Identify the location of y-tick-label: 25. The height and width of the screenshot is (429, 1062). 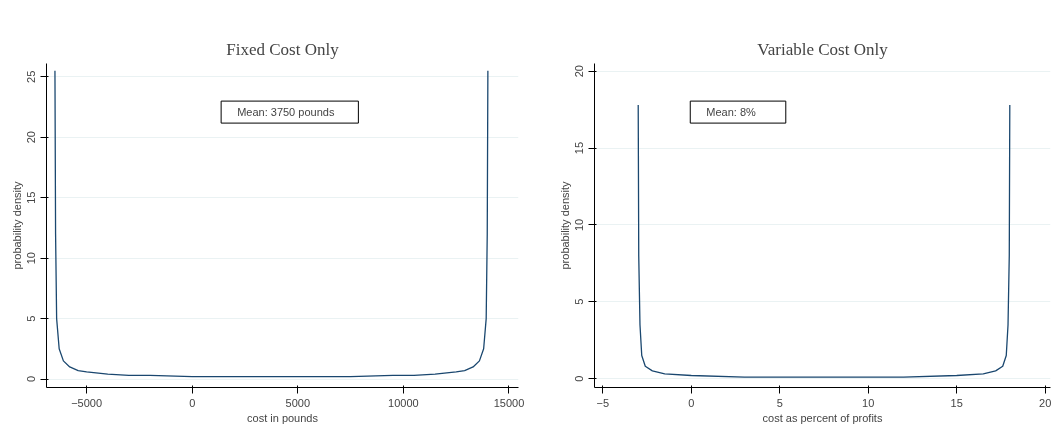
(31, 76).